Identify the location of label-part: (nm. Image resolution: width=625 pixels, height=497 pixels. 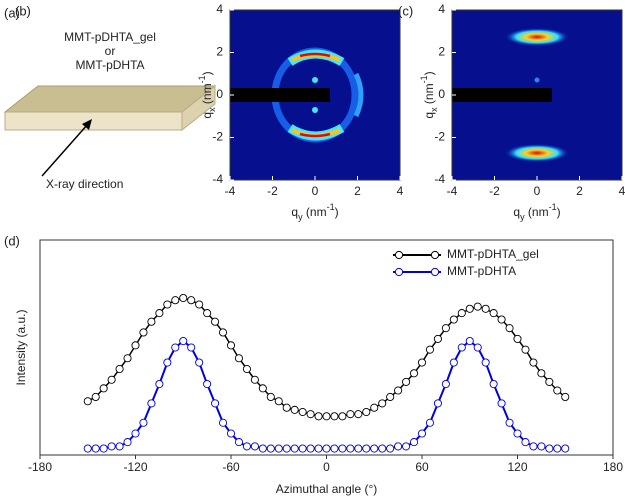
(537, 212).